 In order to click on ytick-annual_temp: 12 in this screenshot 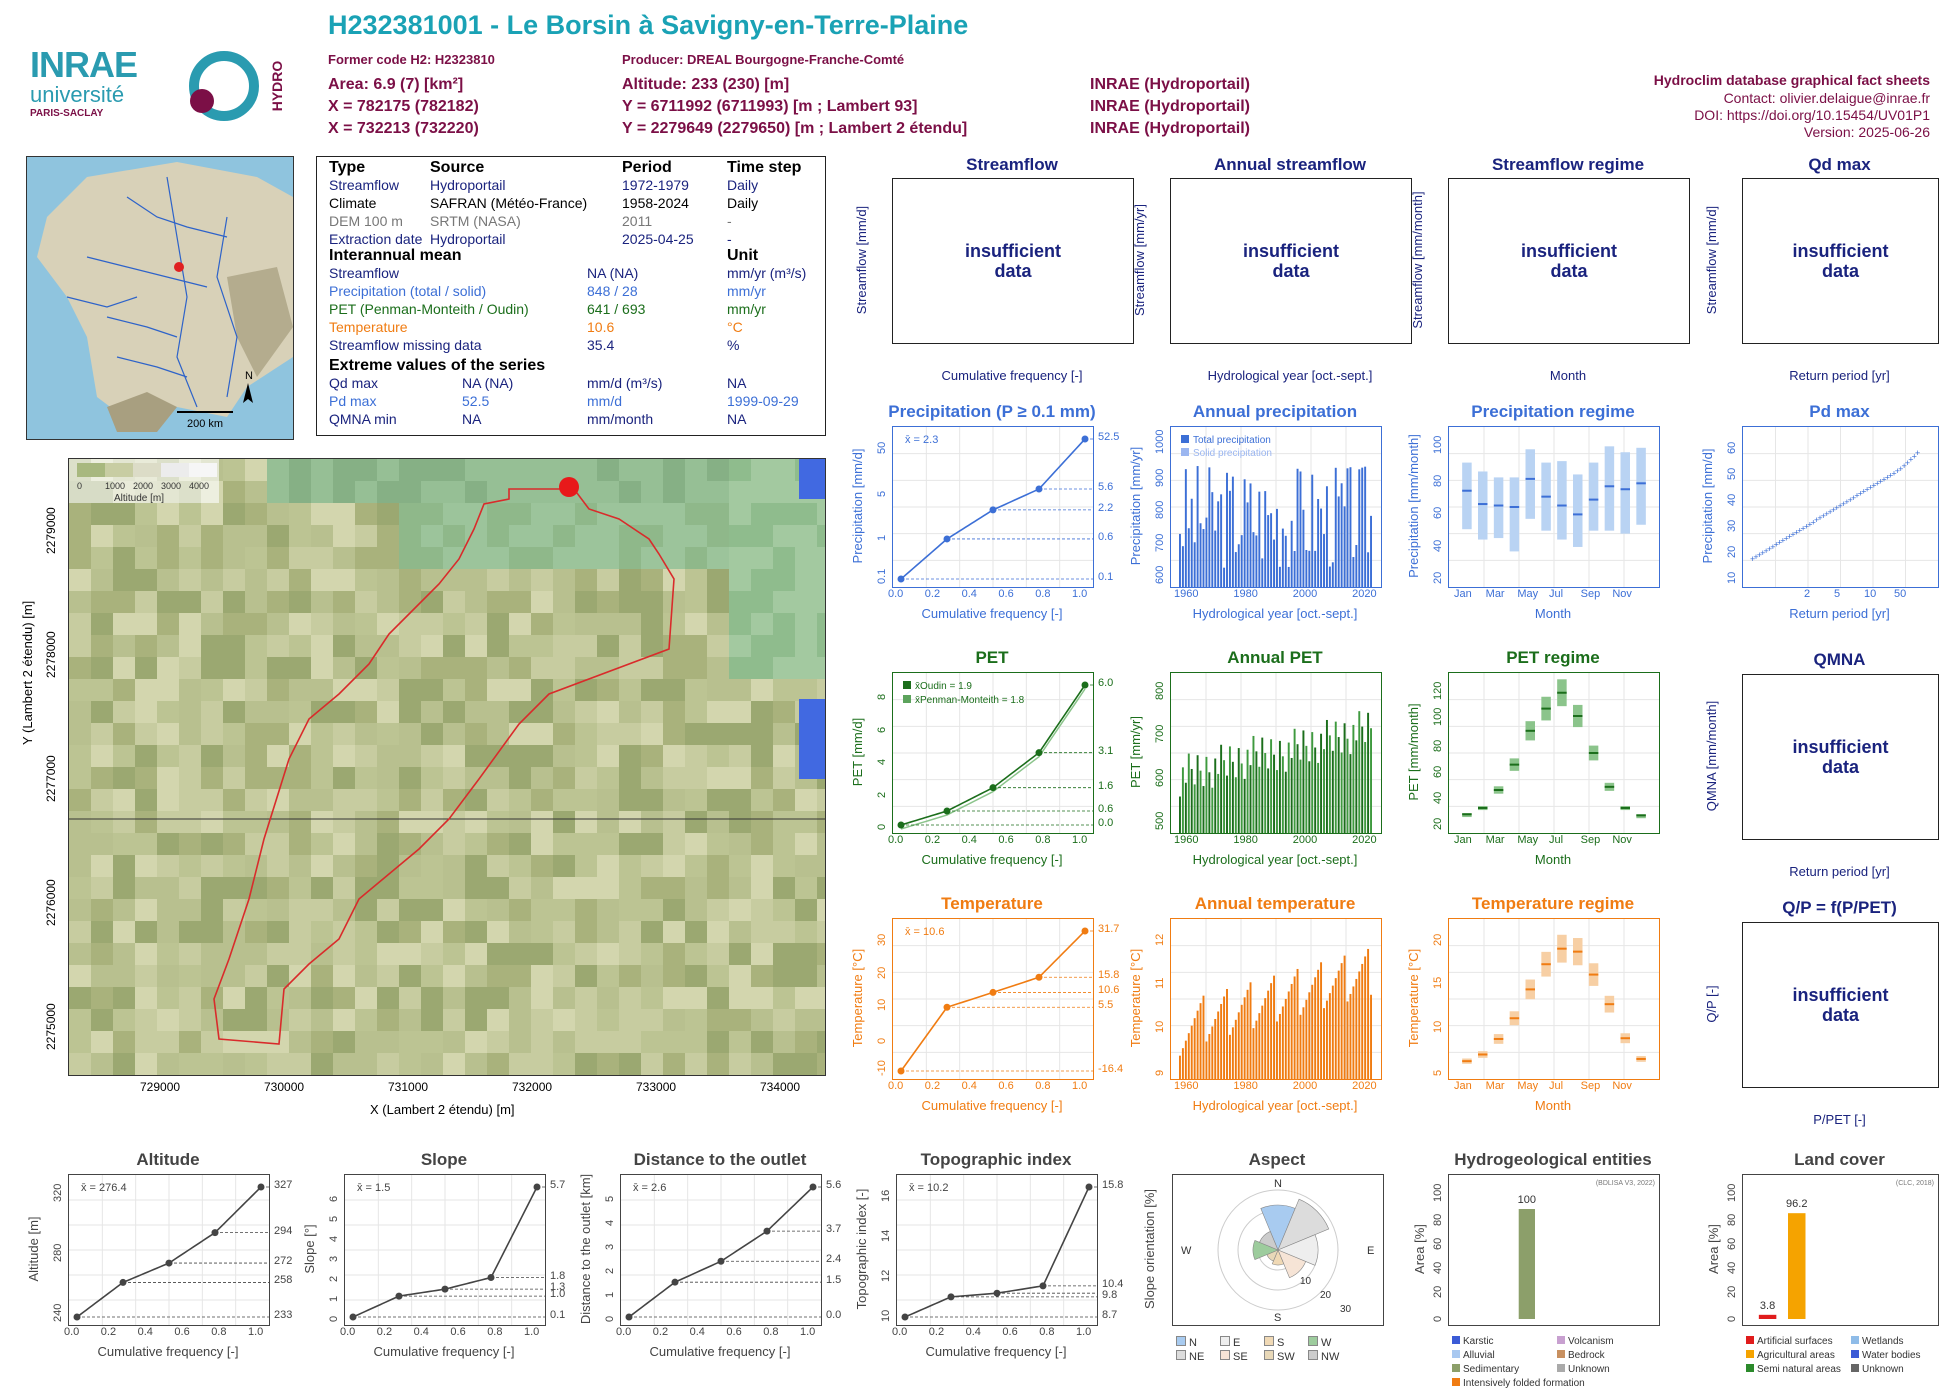, I will do `click(1160, 940)`.